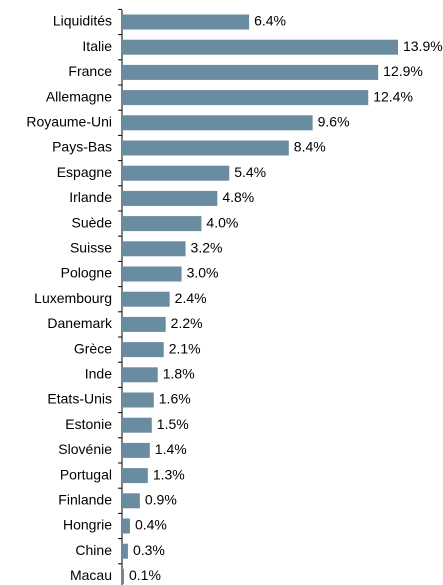 The height and width of the screenshot is (585, 443). Describe the element at coordinates (92, 222) in the screenshot. I see `y-tick-label: Suède` at that location.